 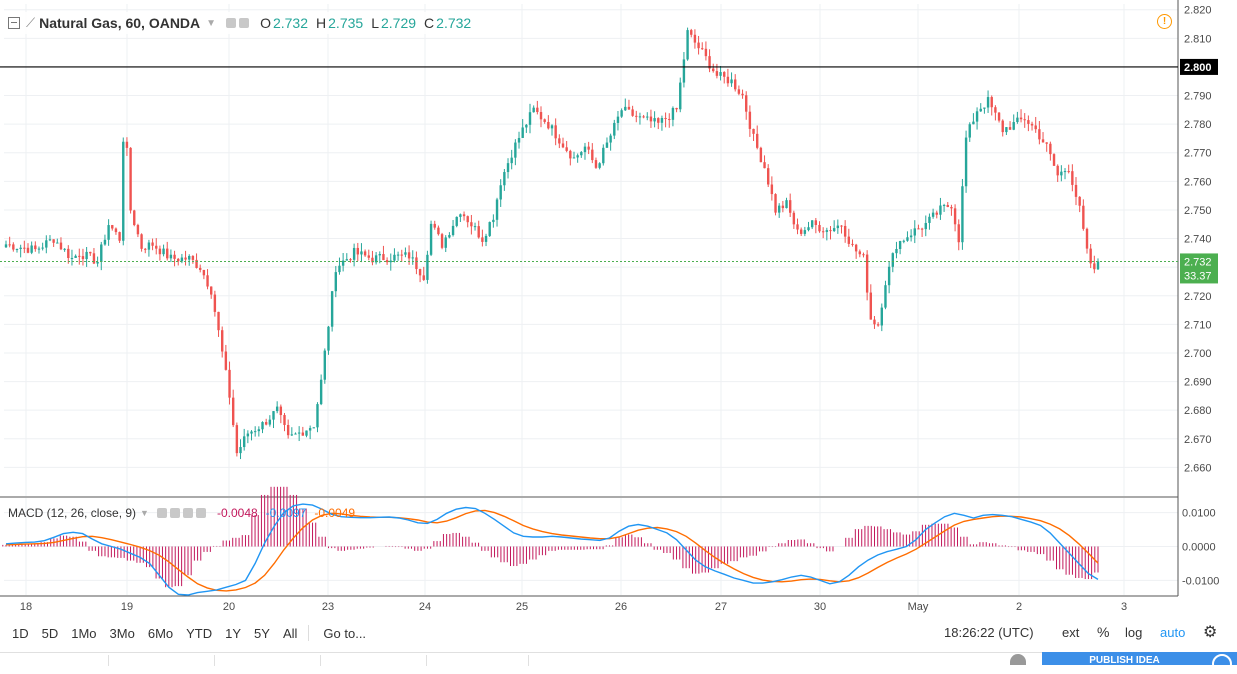 I want to click on ohlc-value-l: 2.729, so click(x=398, y=23).